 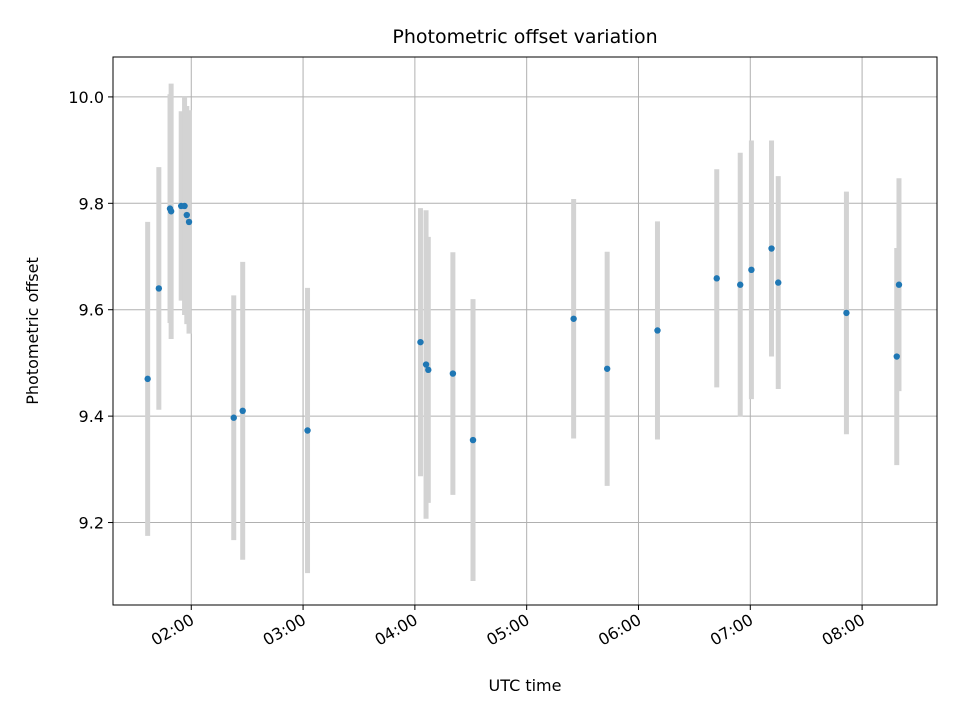 What do you see at coordinates (91, 203) in the screenshot?
I see `y-tick-label: 9.8` at bounding box center [91, 203].